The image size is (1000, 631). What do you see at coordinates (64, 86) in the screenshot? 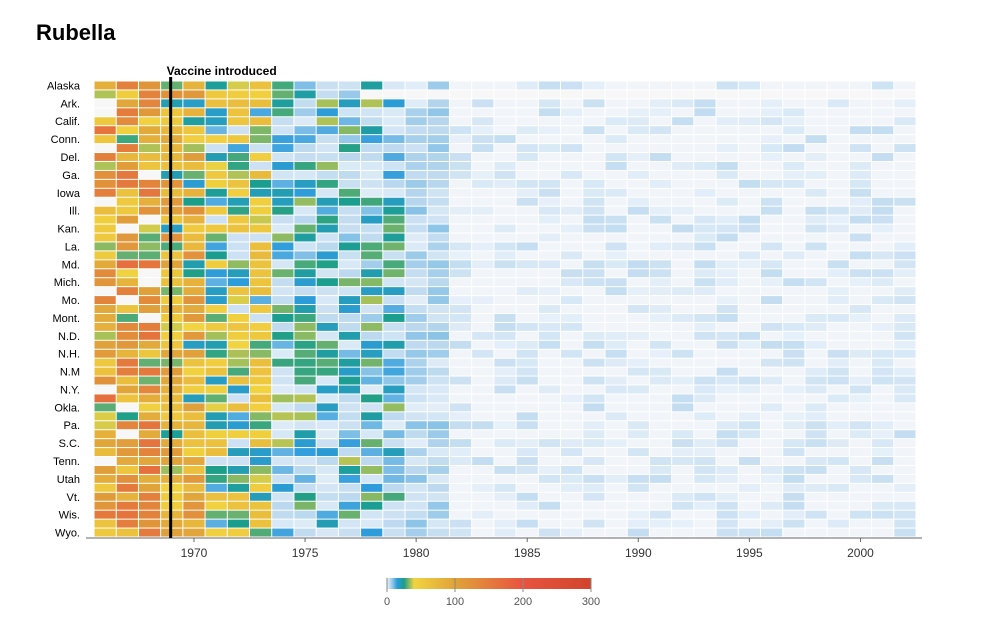
I see `state-label: Alaska` at bounding box center [64, 86].